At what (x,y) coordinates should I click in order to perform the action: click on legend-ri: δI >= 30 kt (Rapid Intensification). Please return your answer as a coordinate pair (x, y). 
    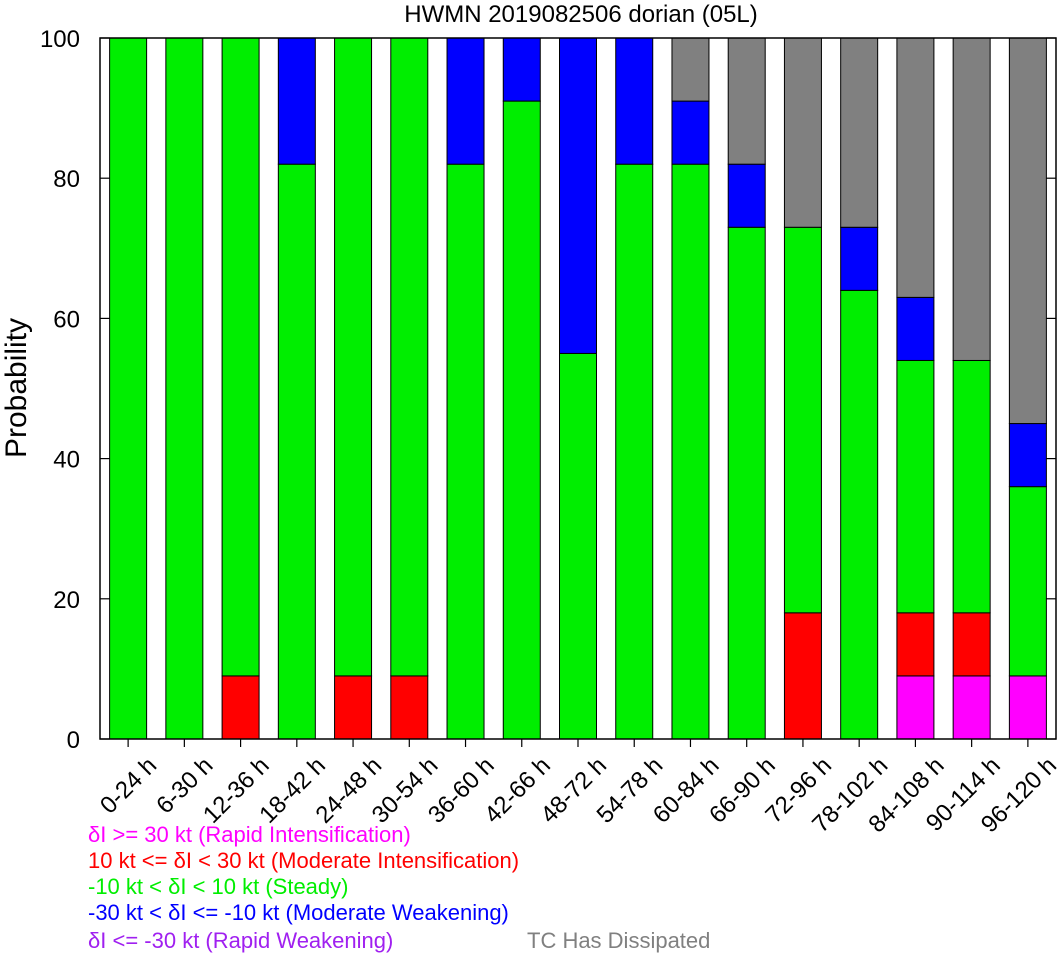
    Looking at the image, I should click on (249, 834).